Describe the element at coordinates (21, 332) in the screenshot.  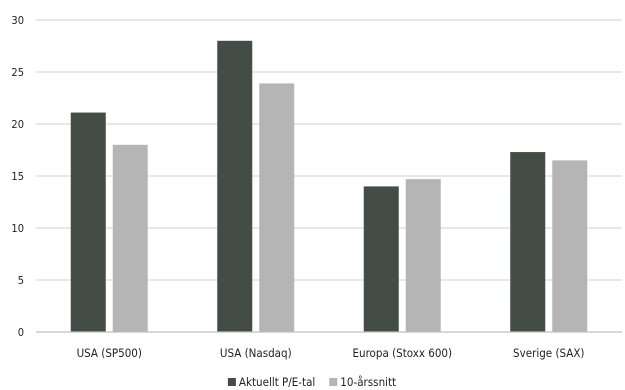
I see `y-tick-label: 0` at that location.